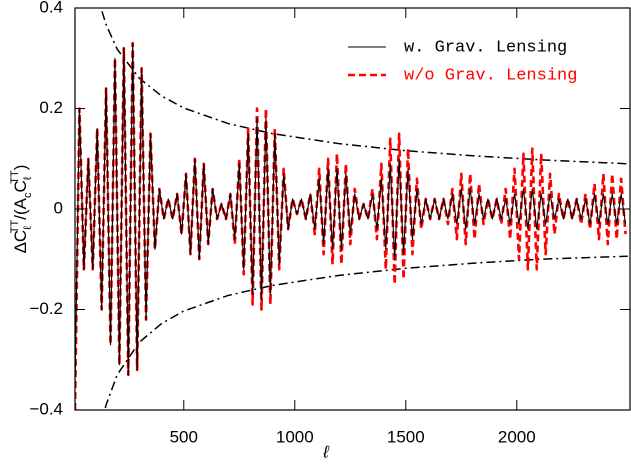  Describe the element at coordinates (46, 308) in the screenshot. I see `y-tick-label: −0.2` at that location.